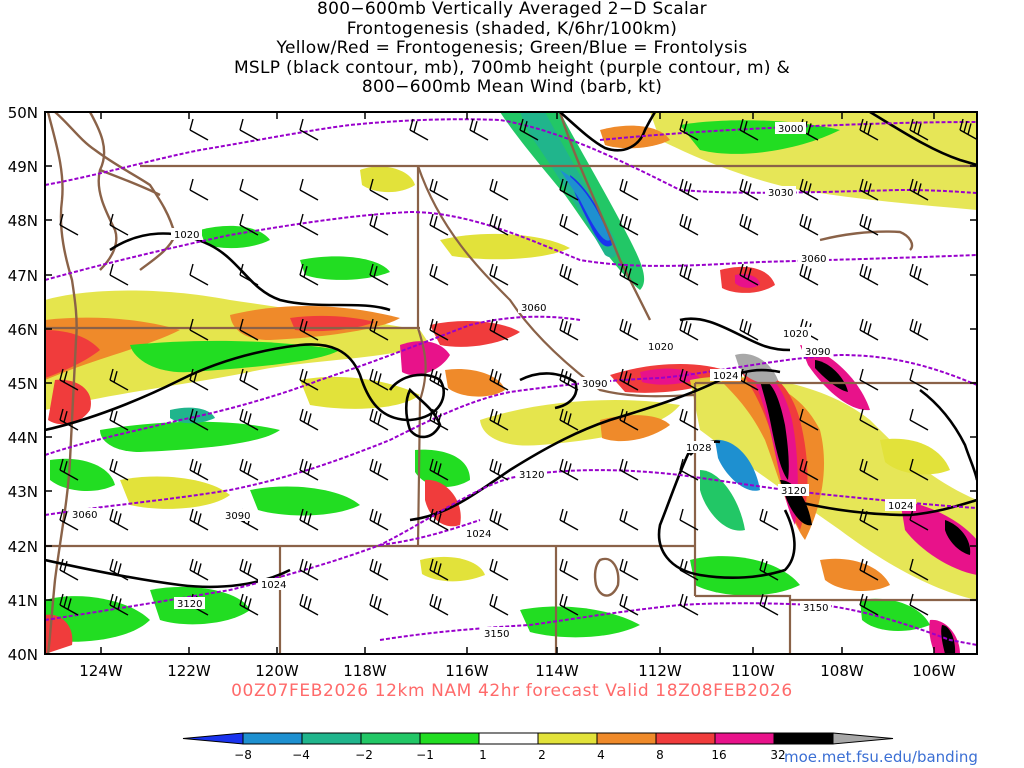 The height and width of the screenshot is (768, 1024). I want to click on colorbar-label: −1, so click(425, 755).